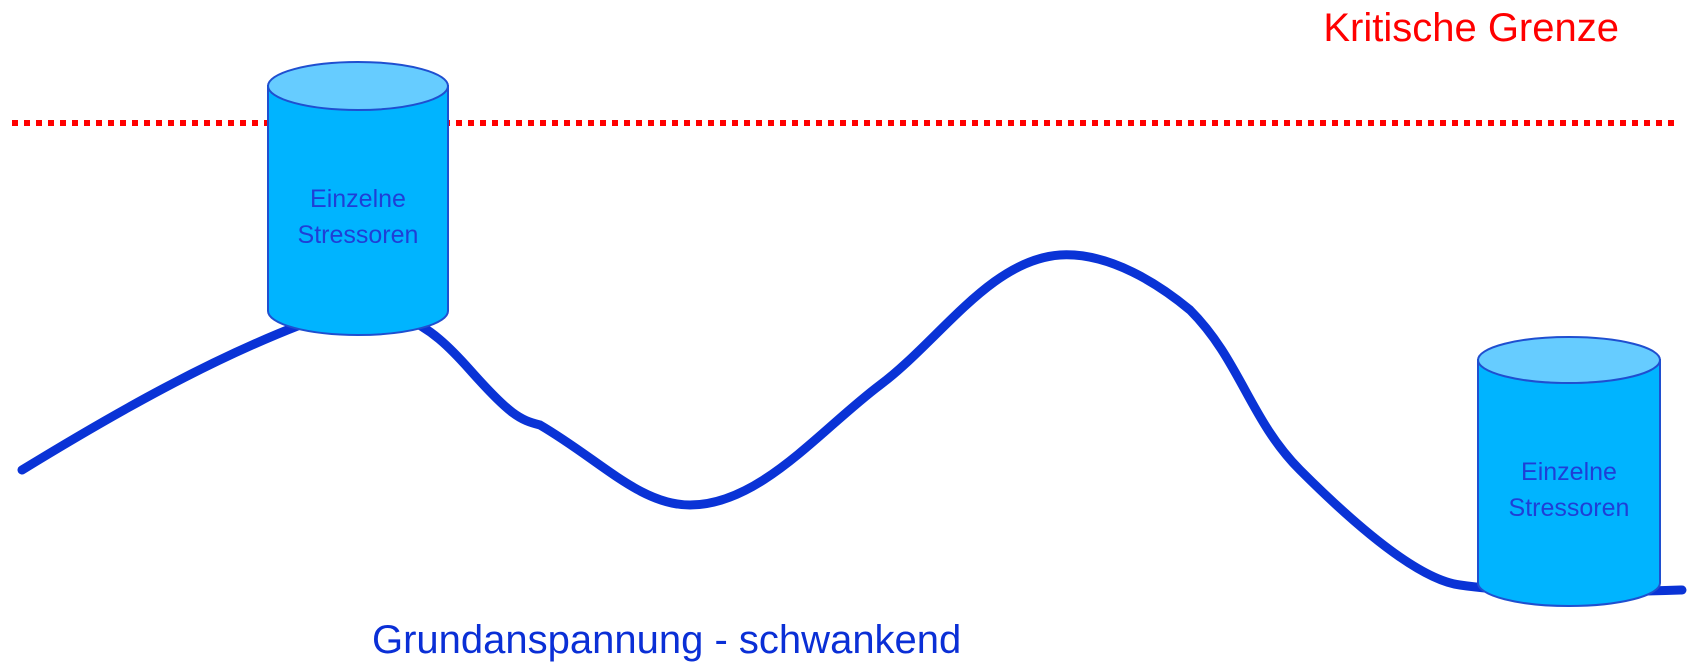  I want to click on stressor-cylinder-2: Einzelne Stressoren, so click(1569, 471).